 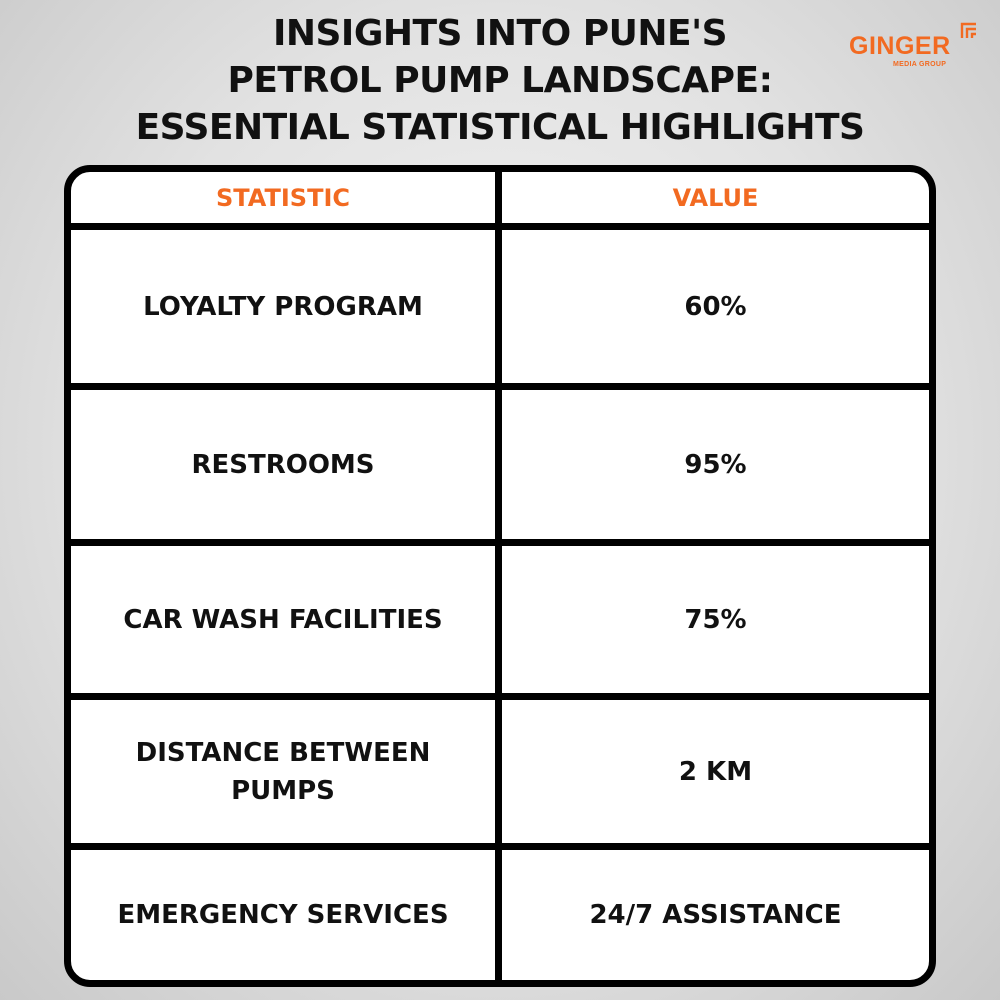 What do you see at coordinates (715, 619) in the screenshot?
I see `value-cell: 75%` at bounding box center [715, 619].